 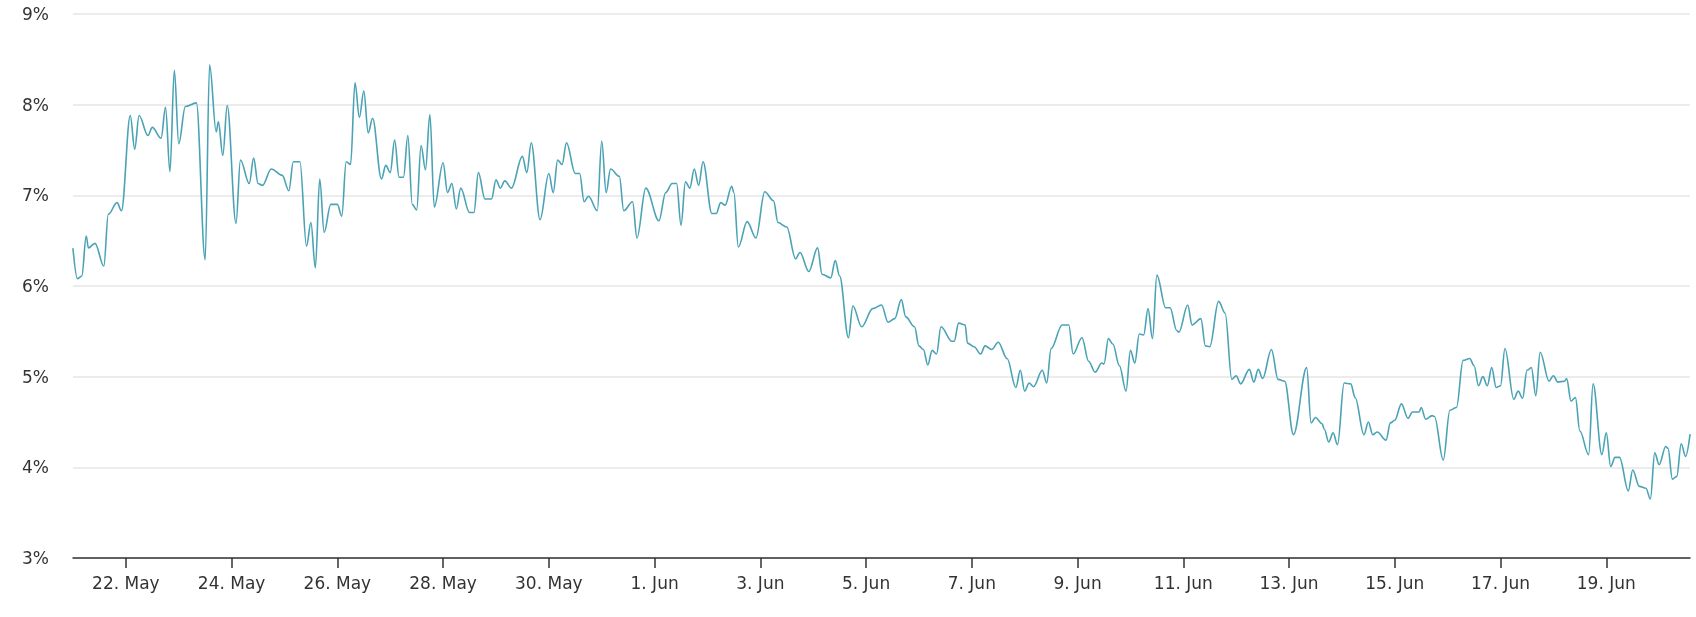 I want to click on y-tick-label: 9%, so click(x=35, y=14).